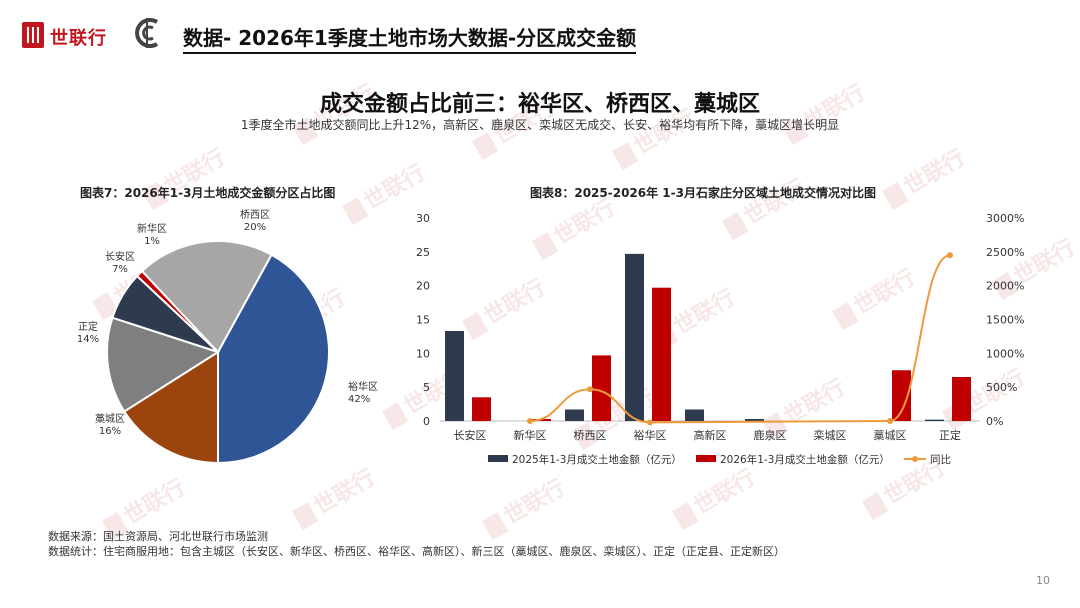  Describe the element at coordinates (1005, 286) in the screenshot. I see `right-axis-tick: 2000%` at that location.